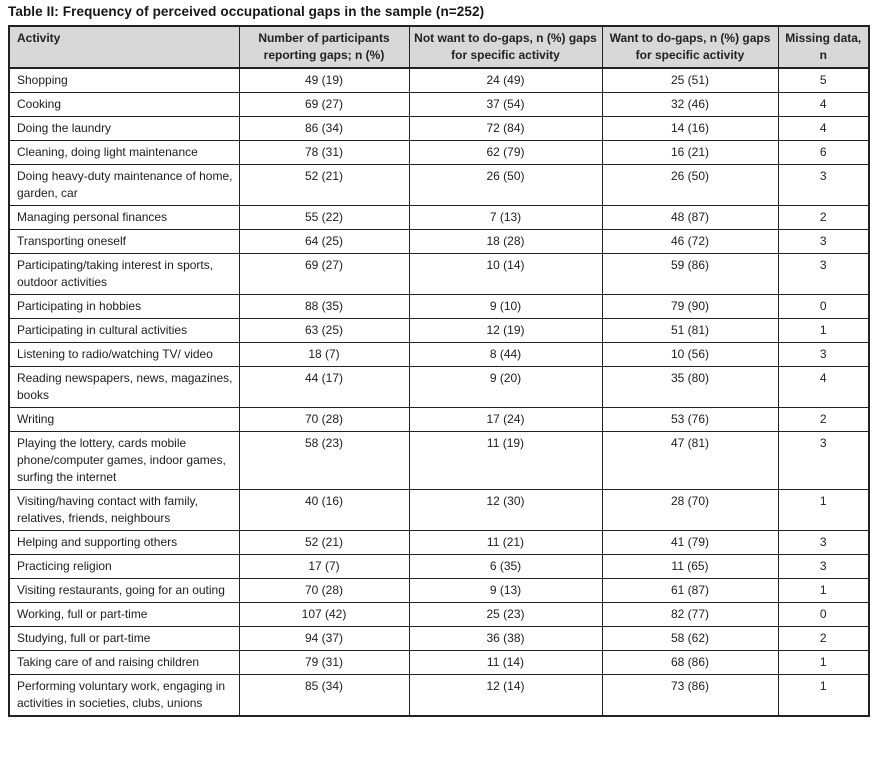 Image resolution: width=877 pixels, height=772 pixels. What do you see at coordinates (124, 241) in the screenshot?
I see `activity-cell: Transporting oneself` at bounding box center [124, 241].